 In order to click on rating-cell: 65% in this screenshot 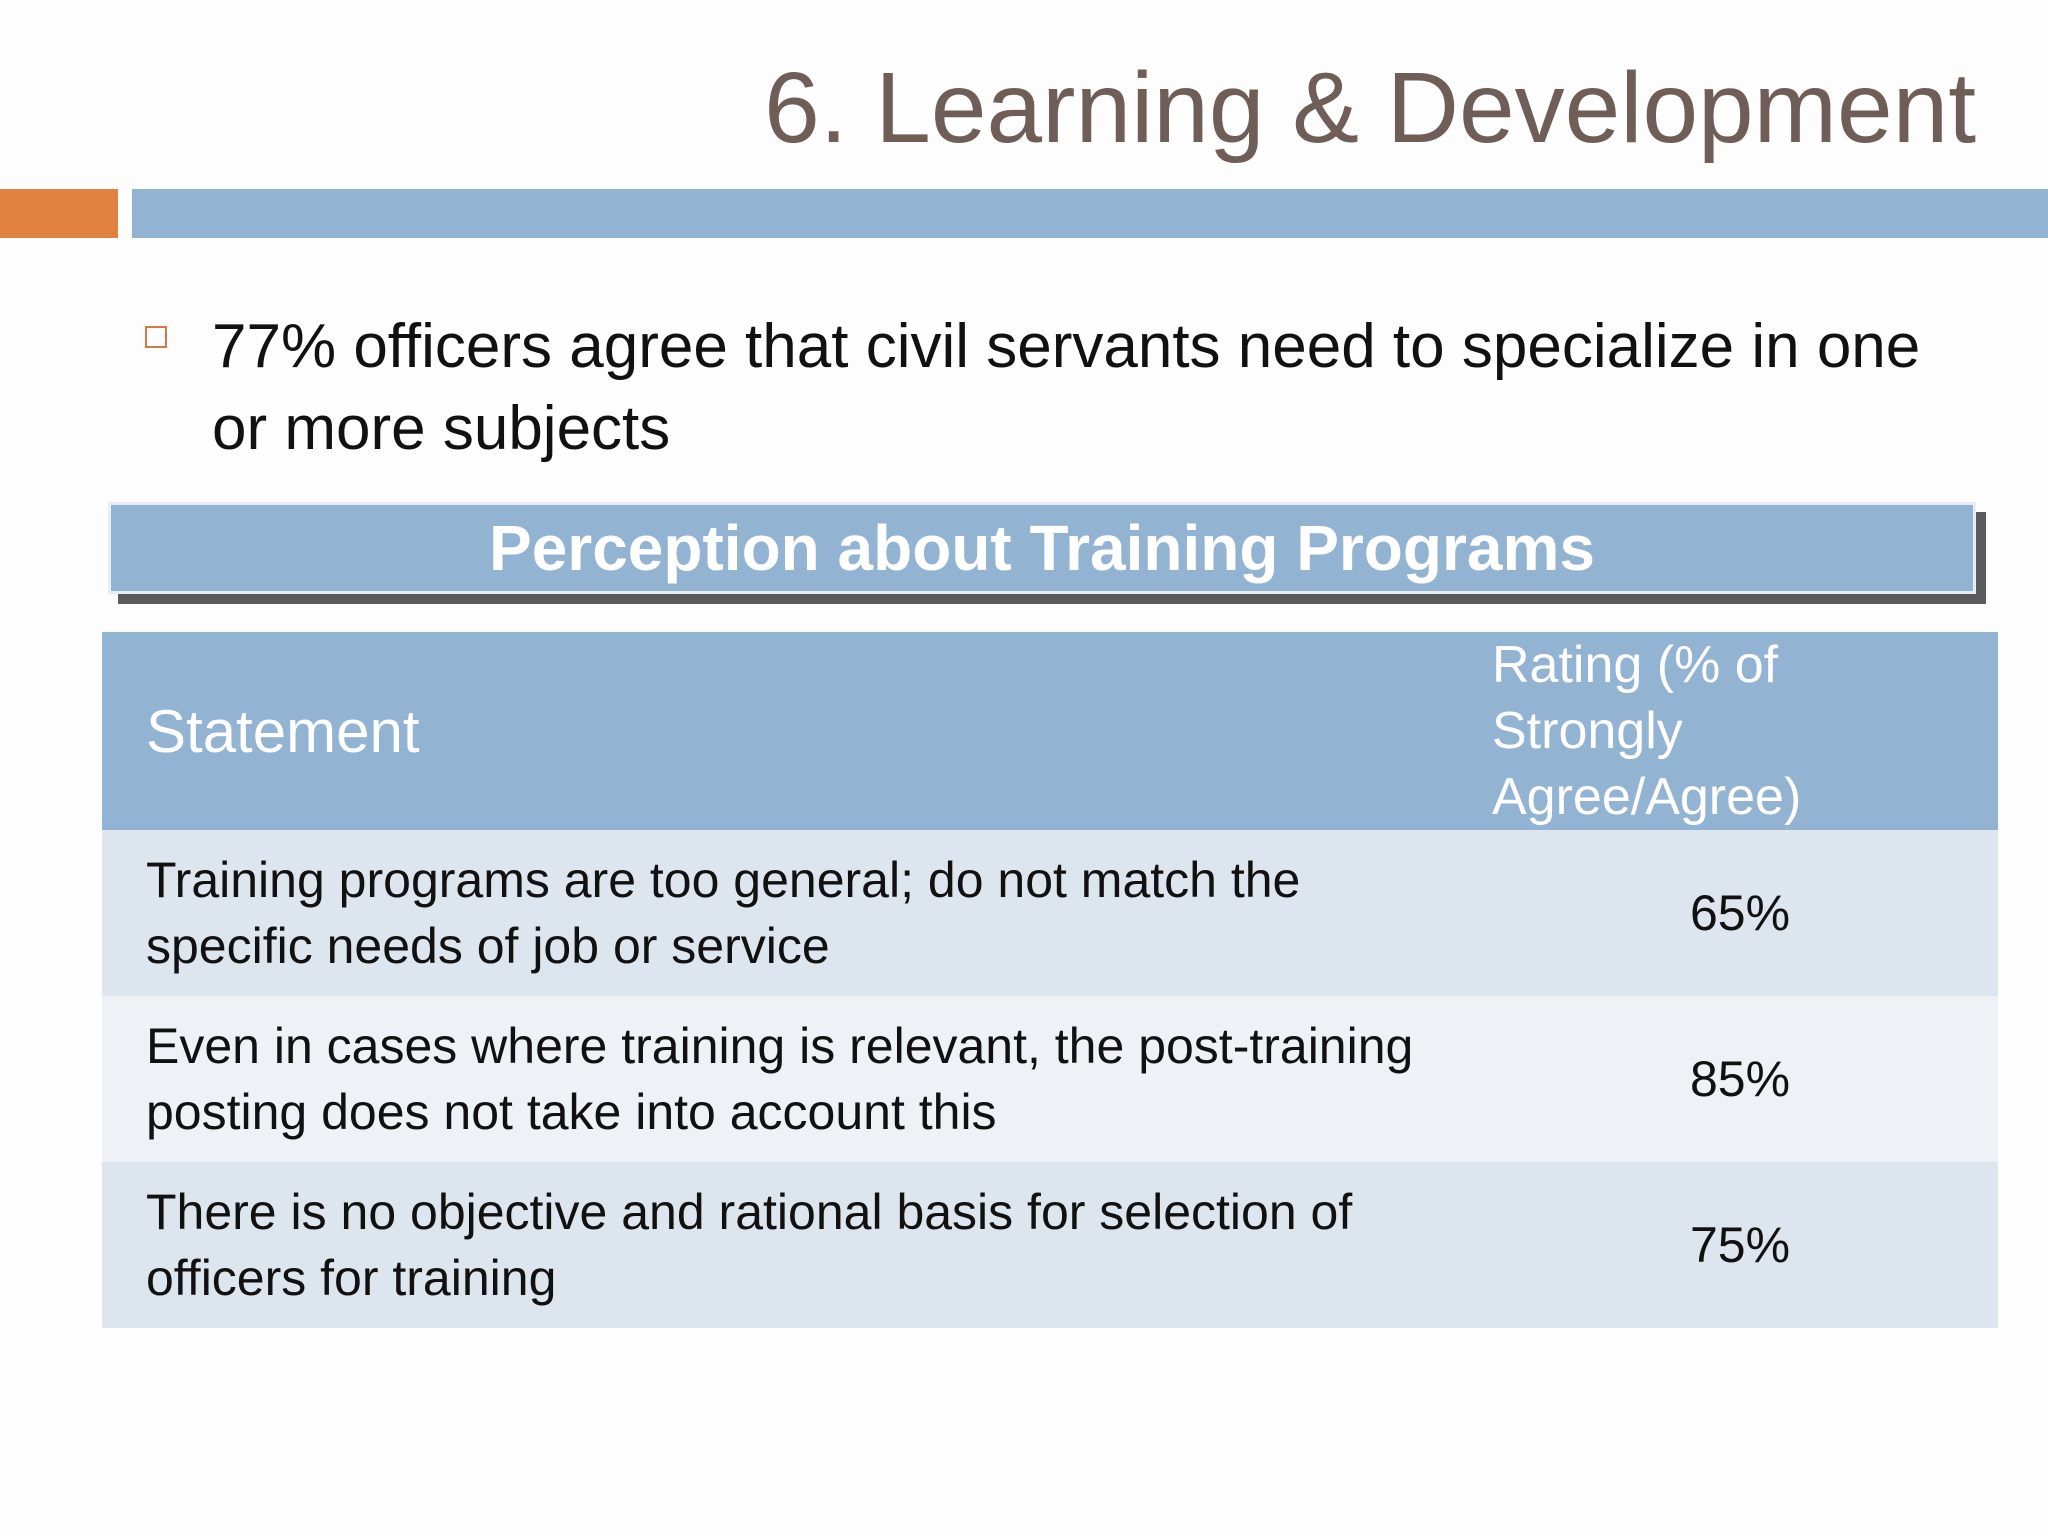, I will do `click(1745, 913)`.